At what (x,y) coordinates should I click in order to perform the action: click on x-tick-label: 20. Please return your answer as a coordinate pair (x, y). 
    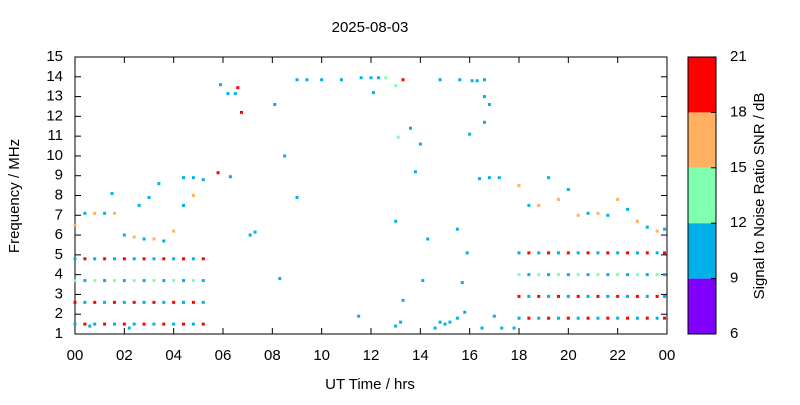
    Looking at the image, I should click on (568, 355).